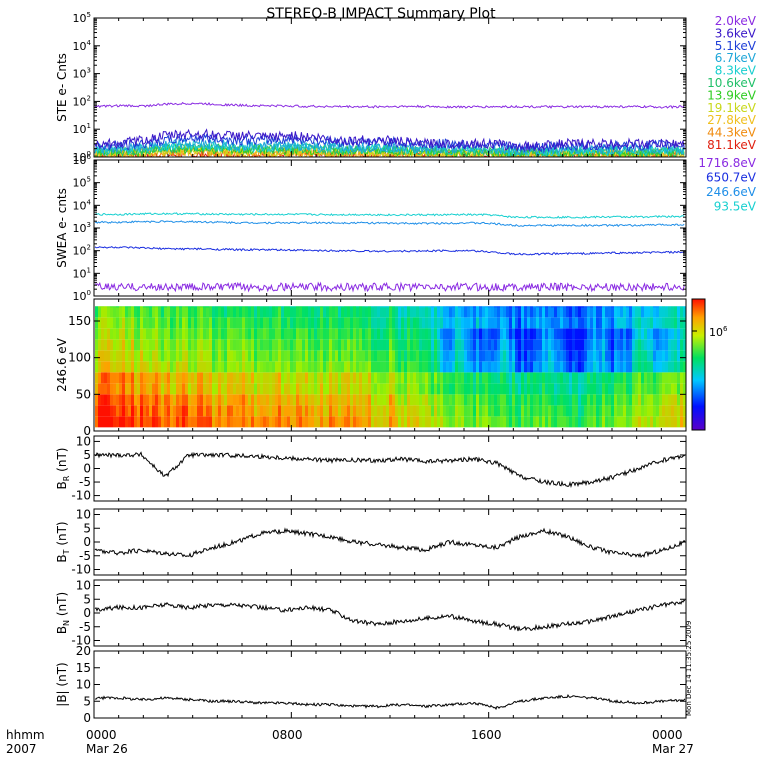 Image resolution: width=780 pixels, height=780 pixels. Describe the element at coordinates (62, 87) in the screenshot. I see `ste-ylabel: STE e- Cnts` at that location.